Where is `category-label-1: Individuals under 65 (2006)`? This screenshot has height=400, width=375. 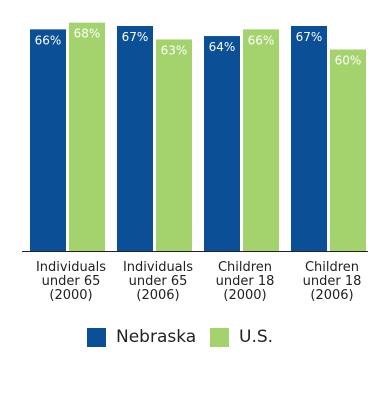 category-label-1: Individuals under 65 (2006) is located at coordinates (158, 281).